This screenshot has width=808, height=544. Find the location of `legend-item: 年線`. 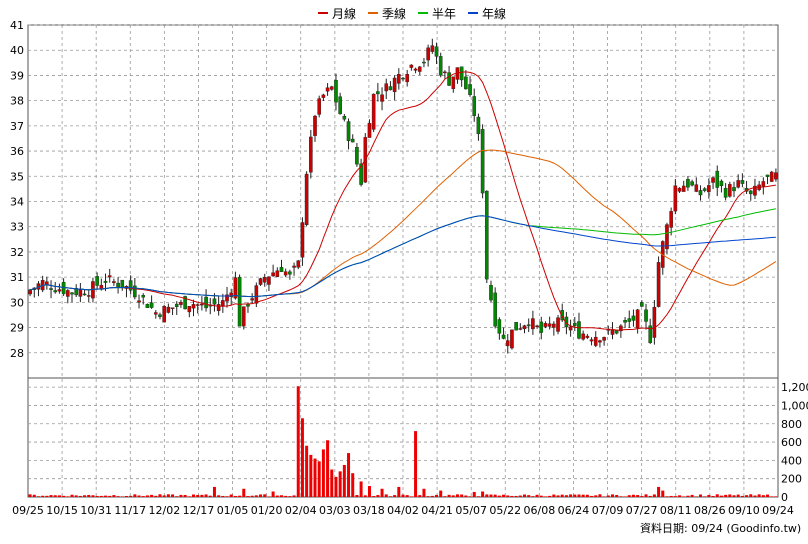

legend-item: 年線 is located at coordinates (487, 13).